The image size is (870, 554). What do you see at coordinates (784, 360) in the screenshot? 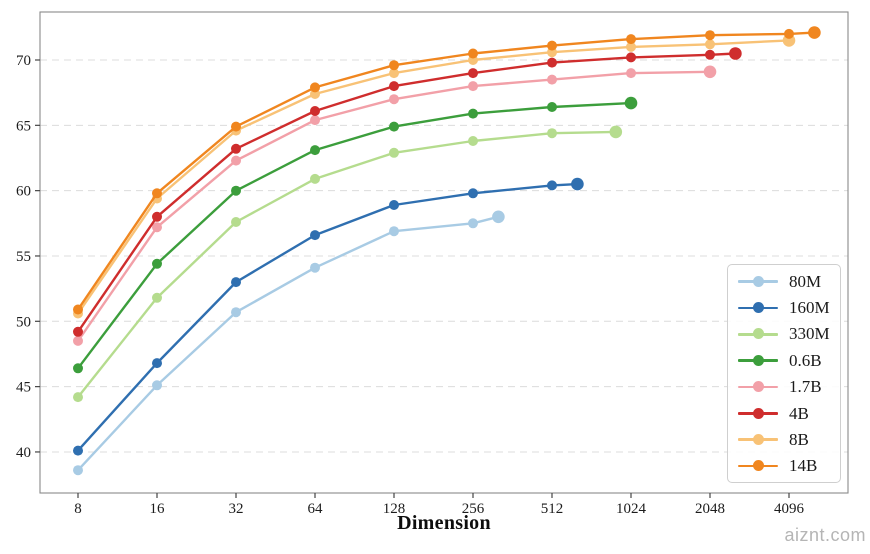
I see `legend-item-0.6B: 0.6B` at bounding box center [784, 360].